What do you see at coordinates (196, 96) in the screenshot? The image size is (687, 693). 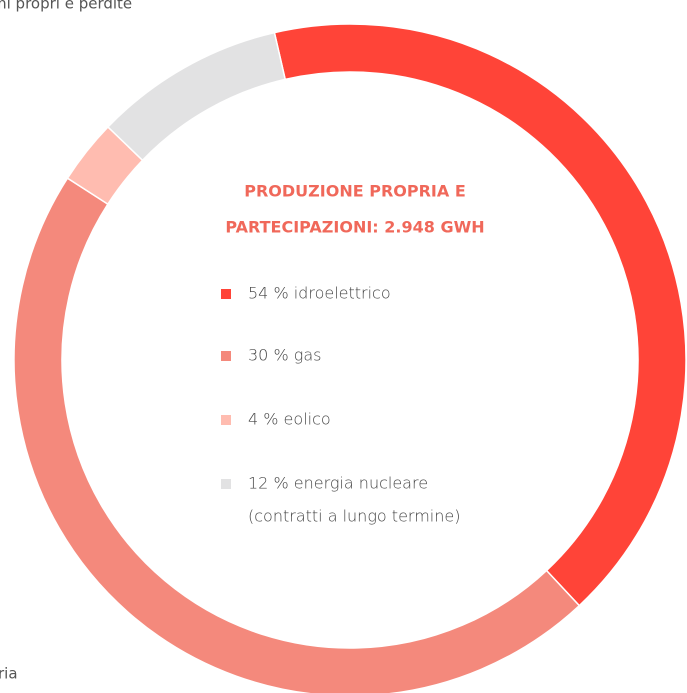 I see `donut-segment` at bounding box center [196, 96].